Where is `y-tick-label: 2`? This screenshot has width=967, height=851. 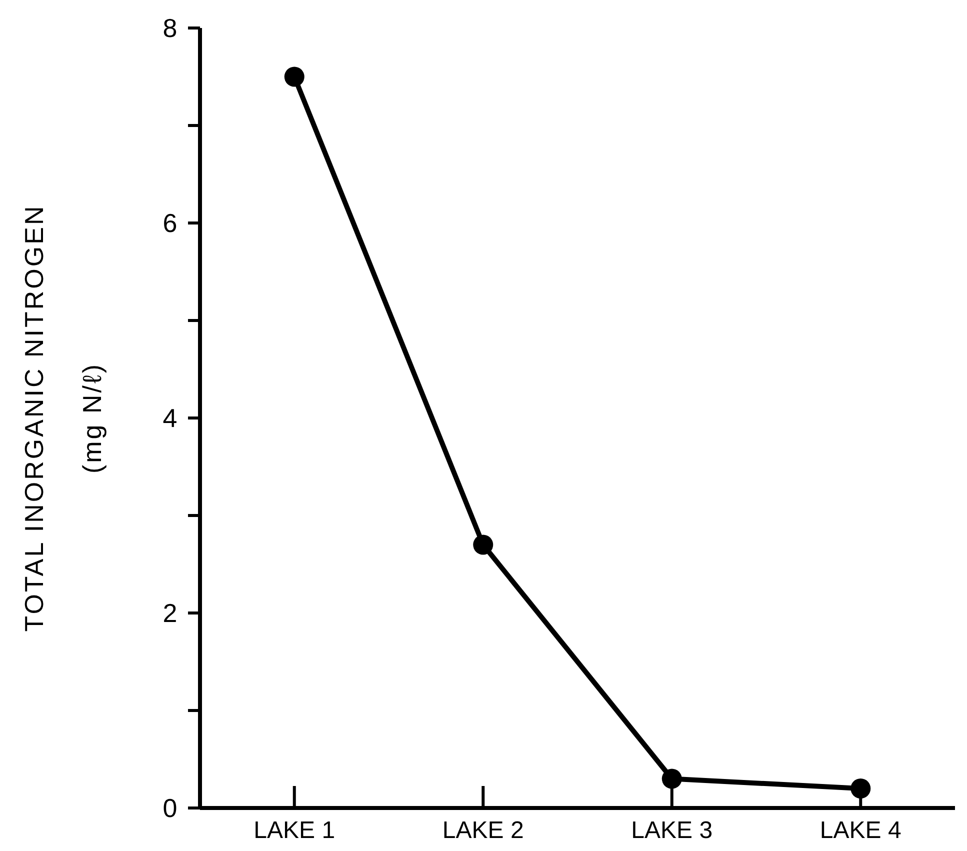 y-tick-label: 2 is located at coordinates (170, 613).